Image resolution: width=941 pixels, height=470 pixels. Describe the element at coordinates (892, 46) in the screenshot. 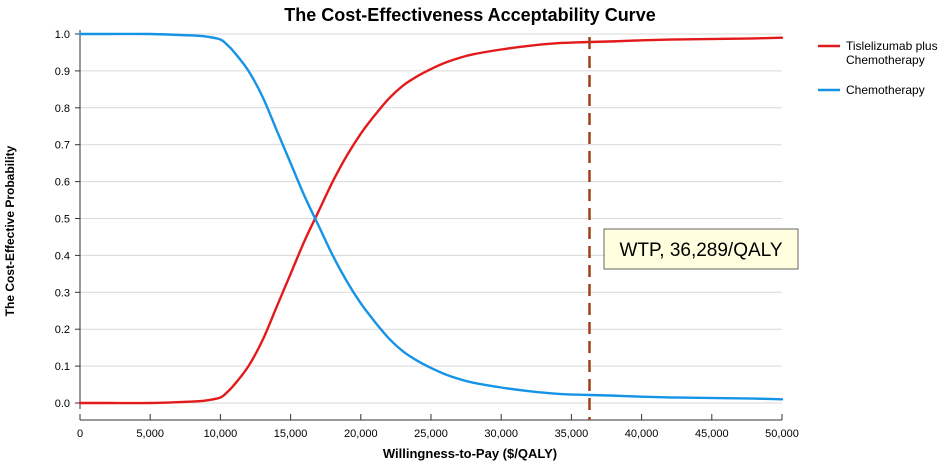

I see `legend-label-tislelizumab-plus-chemotherapy: Tislelizumab plus` at that location.